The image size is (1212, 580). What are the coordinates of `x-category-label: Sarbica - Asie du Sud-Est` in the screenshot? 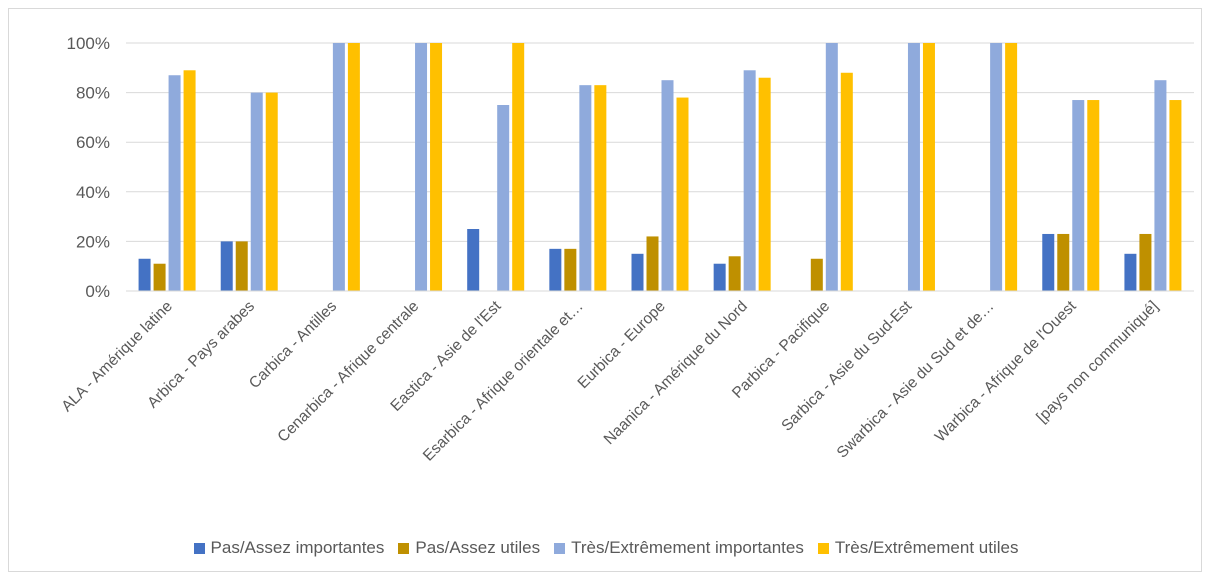 It's located at (846, 365).